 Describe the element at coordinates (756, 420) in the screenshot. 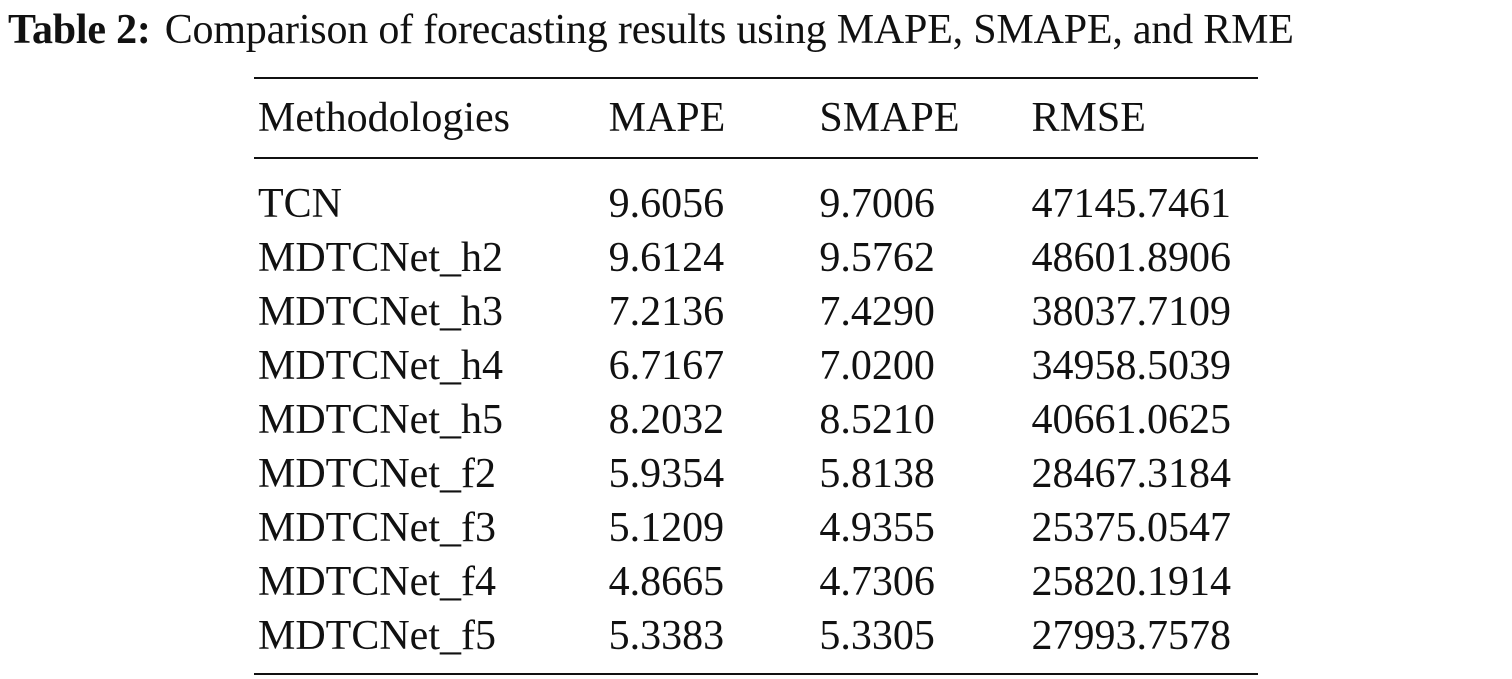

I see `table-row: MDTCNet_h5 8.2032 8.5210 40661.0625` at that location.